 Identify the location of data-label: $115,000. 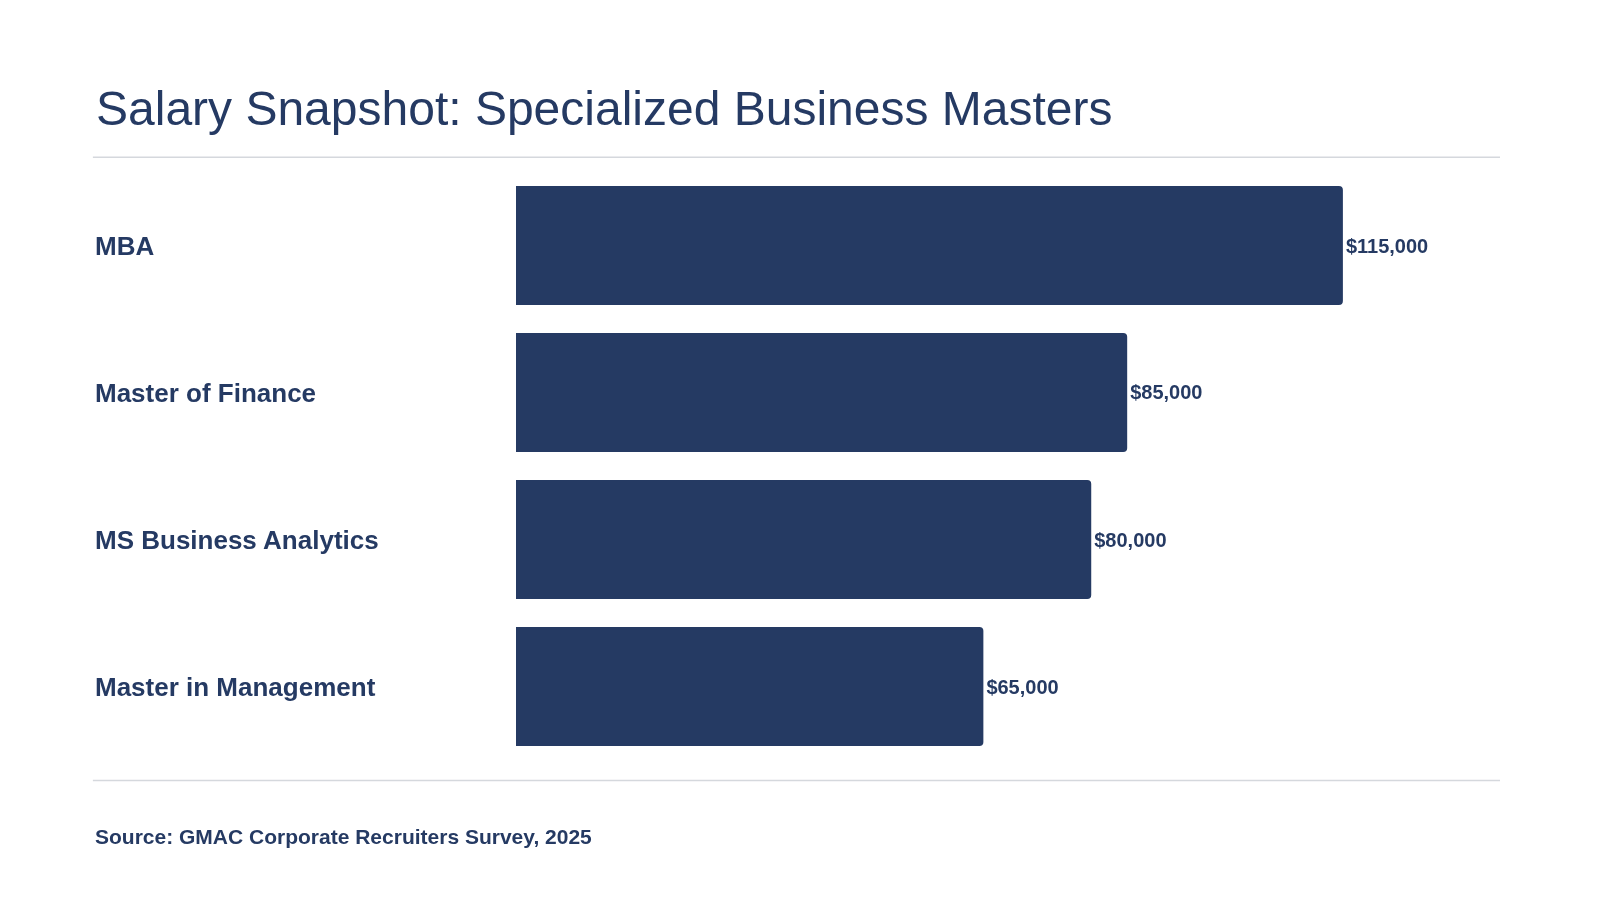
(1387, 245).